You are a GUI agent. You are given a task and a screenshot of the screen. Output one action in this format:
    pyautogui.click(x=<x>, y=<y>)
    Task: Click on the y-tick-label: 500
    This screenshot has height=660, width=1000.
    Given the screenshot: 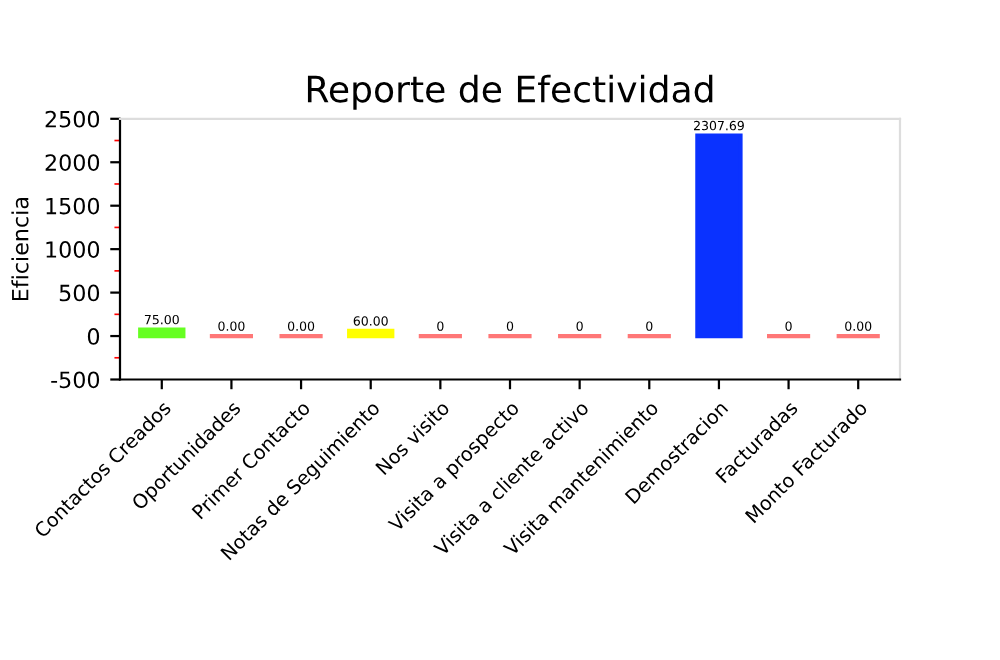 What is the action you would take?
    pyautogui.click(x=79, y=293)
    